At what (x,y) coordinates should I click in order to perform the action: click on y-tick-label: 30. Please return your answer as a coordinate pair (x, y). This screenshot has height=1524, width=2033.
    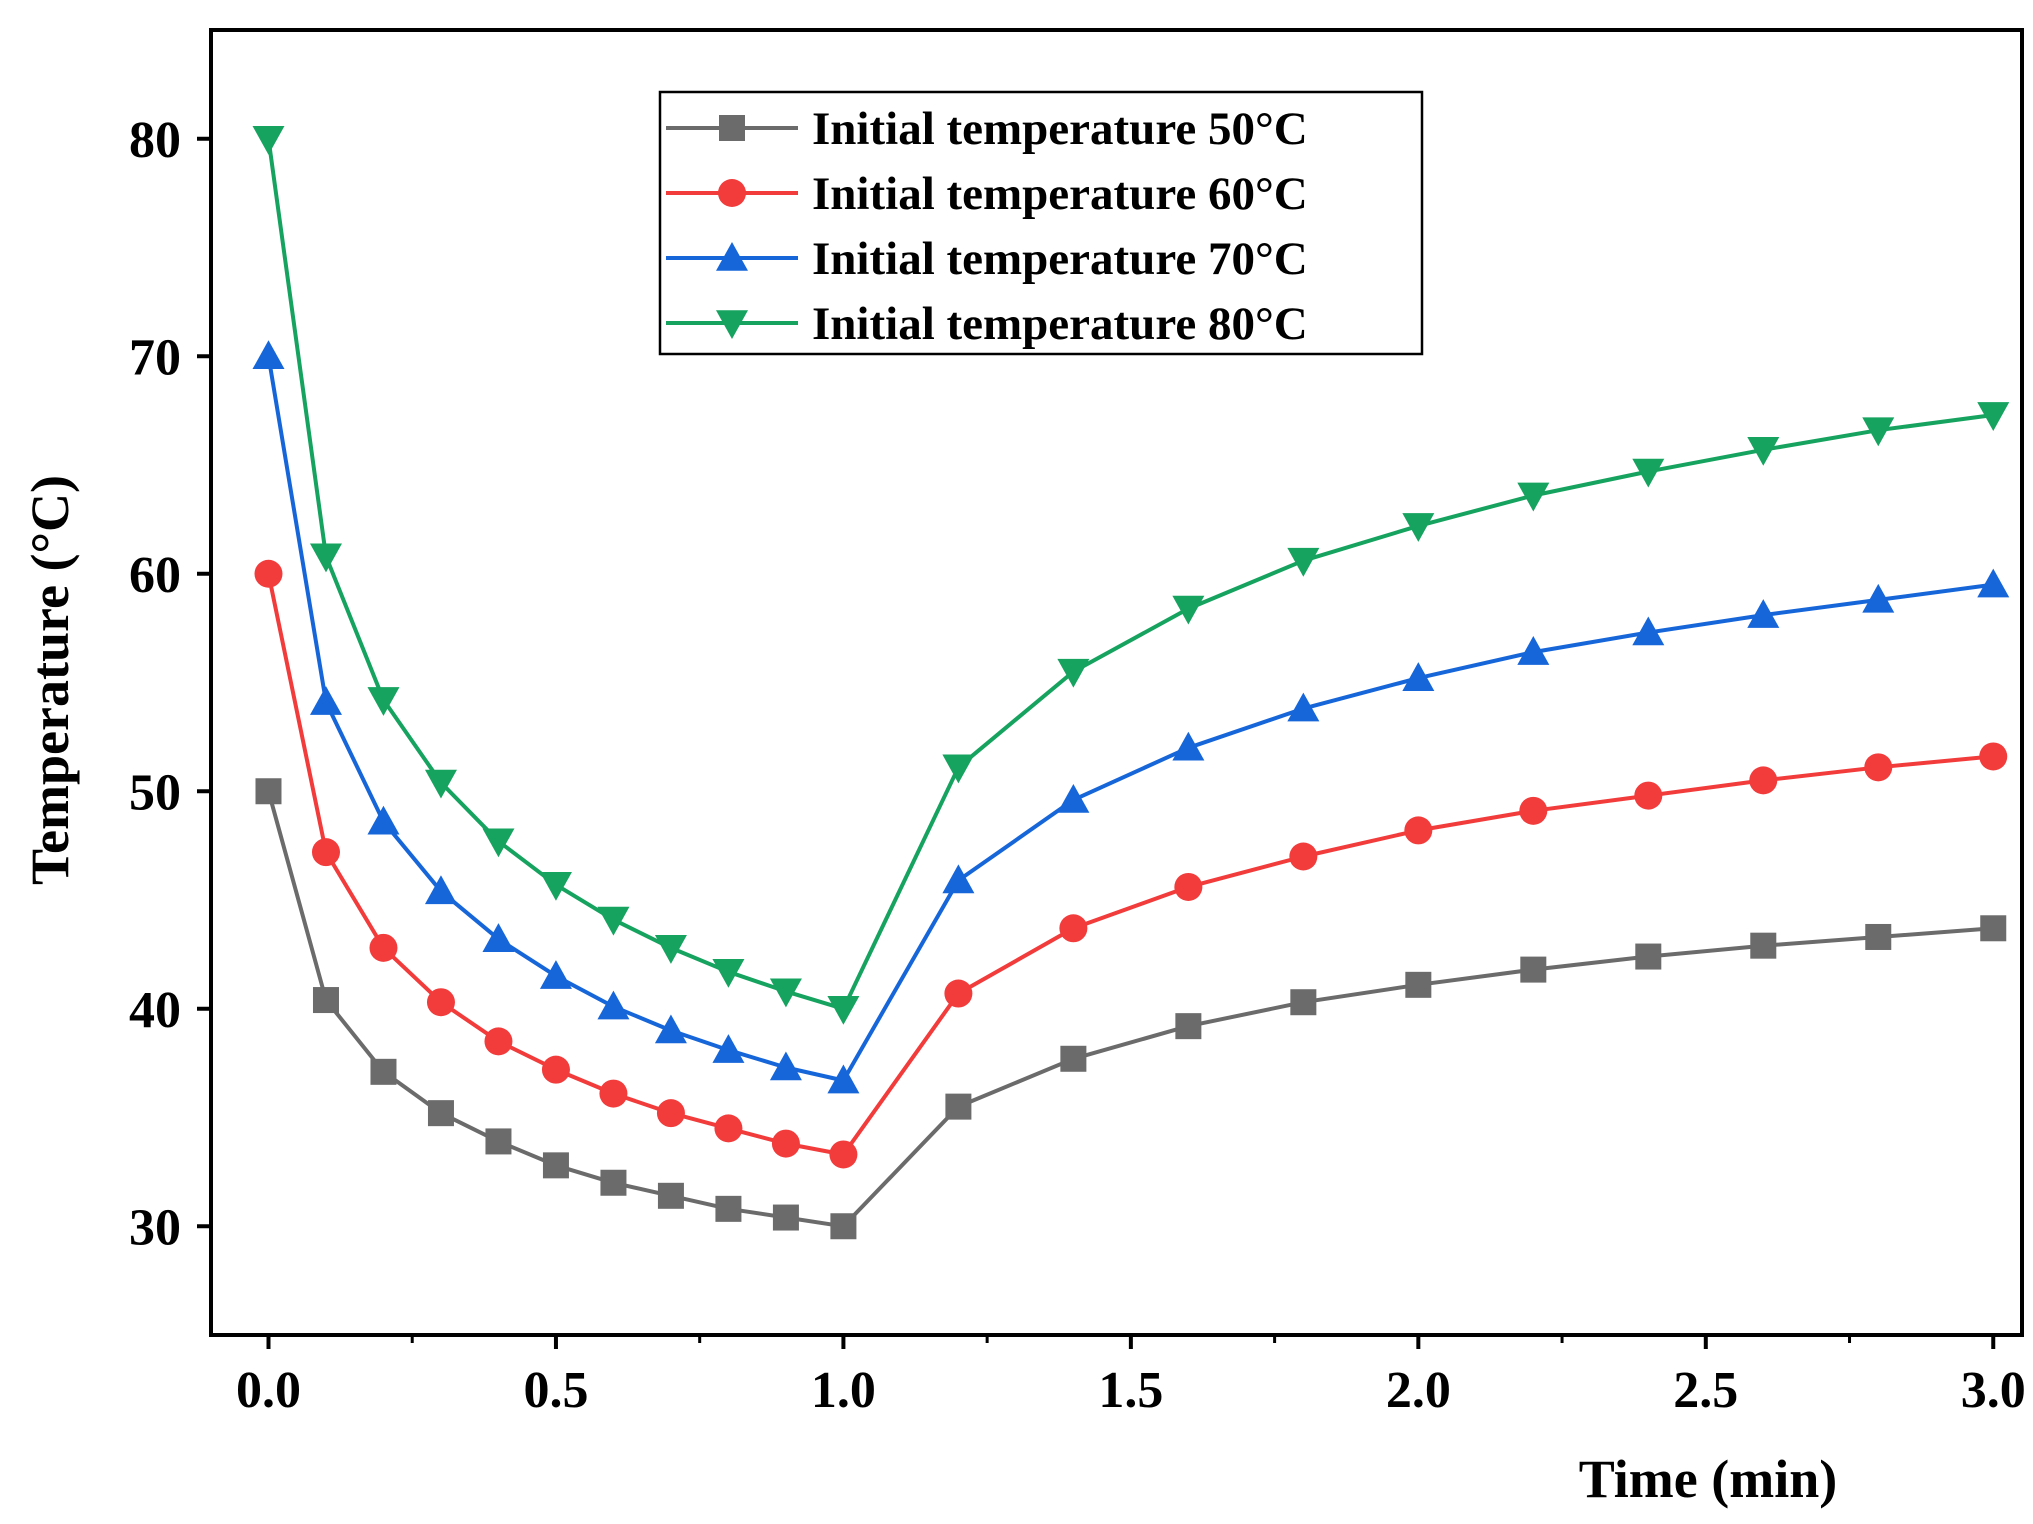
    Looking at the image, I should click on (155, 1227).